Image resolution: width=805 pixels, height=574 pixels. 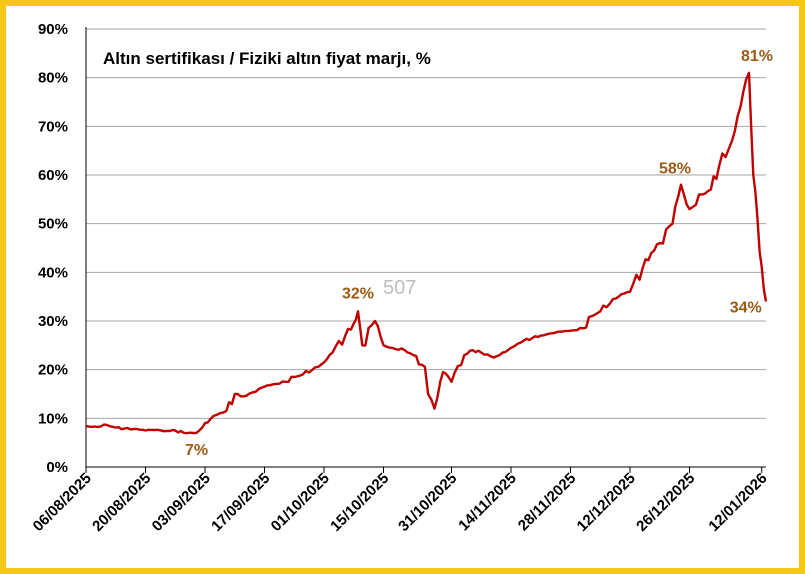 What do you see at coordinates (359, 502) in the screenshot?
I see `x-tick-label: 15/10/2025` at bounding box center [359, 502].